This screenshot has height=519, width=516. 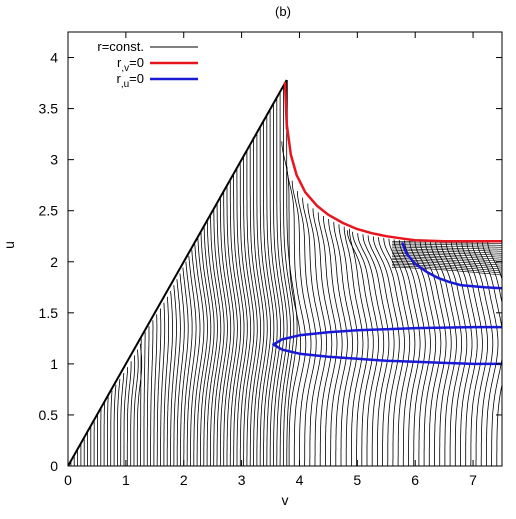 I want to click on x-tick-label: 2, so click(x=184, y=480).